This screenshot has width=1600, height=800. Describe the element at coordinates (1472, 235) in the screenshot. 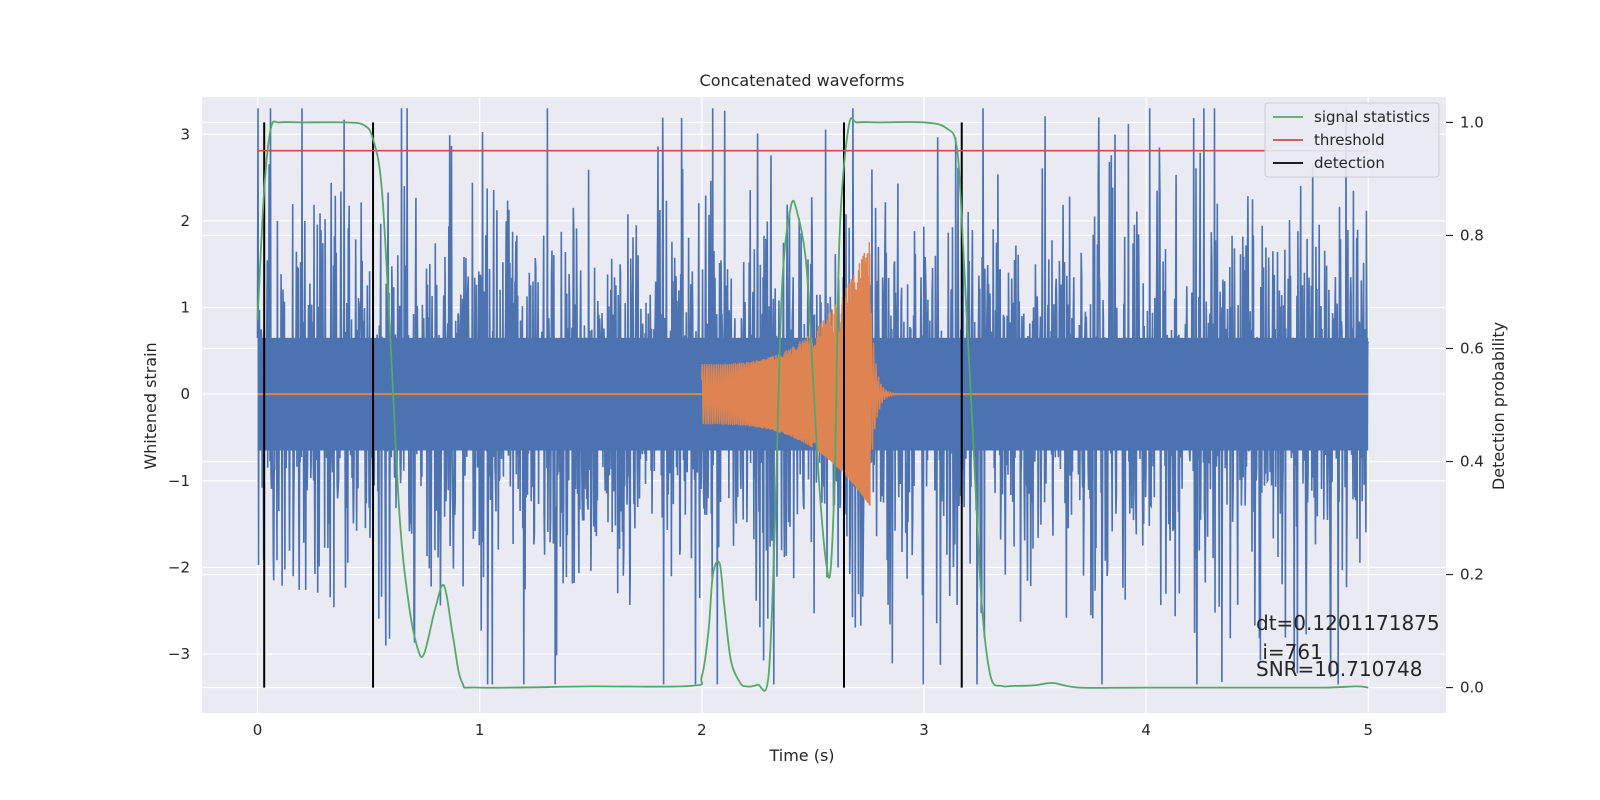

I see `right-y-tick-label: 0.8` at that location.